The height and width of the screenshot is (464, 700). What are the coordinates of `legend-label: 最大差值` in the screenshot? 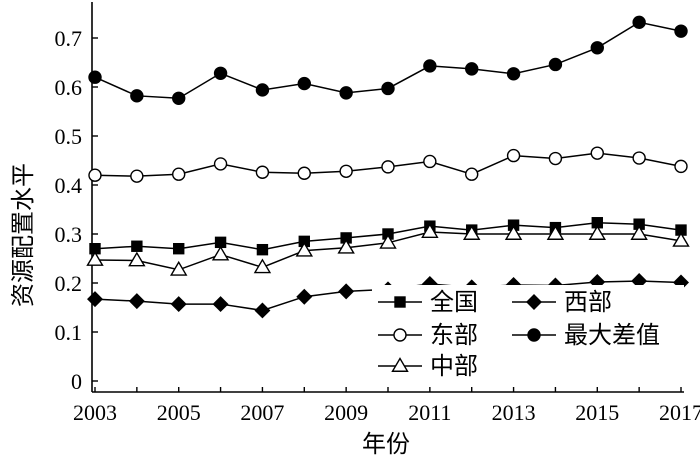 It's located at (612, 335).